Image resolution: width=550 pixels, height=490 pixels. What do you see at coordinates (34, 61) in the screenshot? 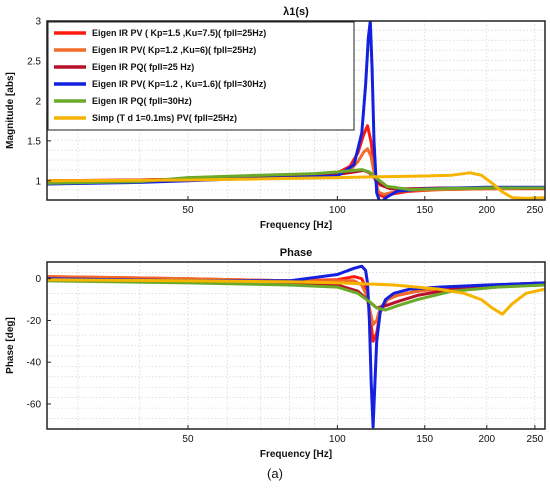
I see `magnitude-y-tick-label: 2.5` at bounding box center [34, 61].